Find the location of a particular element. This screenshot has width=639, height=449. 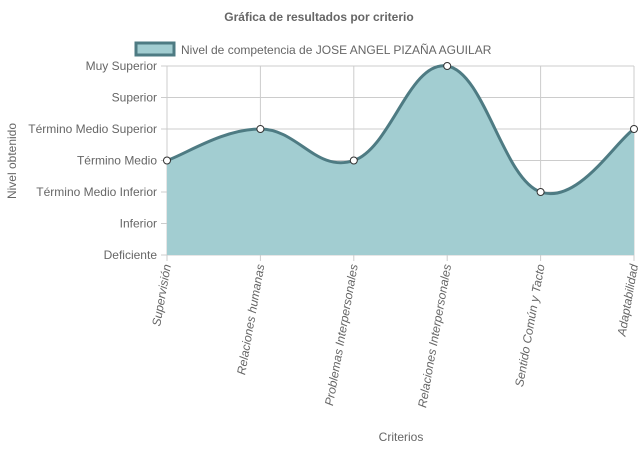

legend-swatch is located at coordinates (155, 49).